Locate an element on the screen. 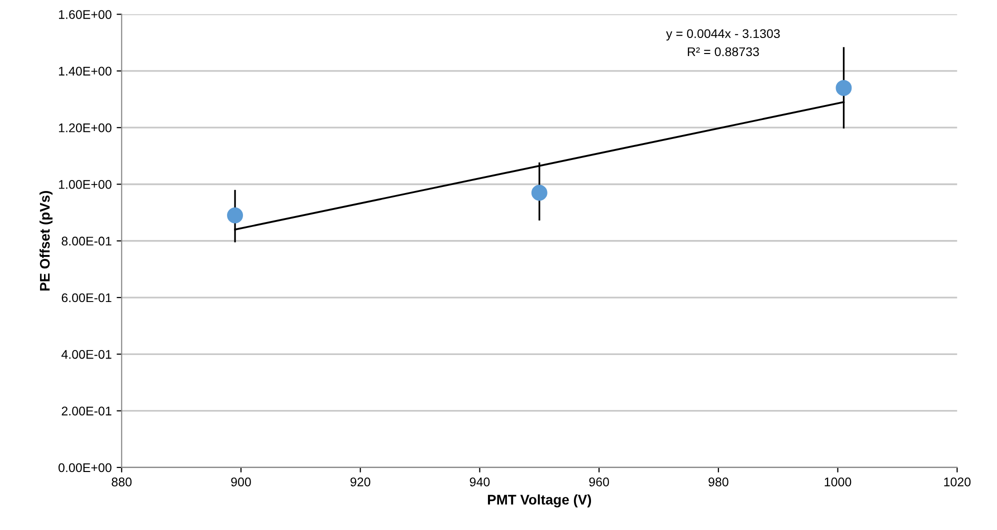  x-axis-title: PMT Voltage (V) is located at coordinates (540, 501).